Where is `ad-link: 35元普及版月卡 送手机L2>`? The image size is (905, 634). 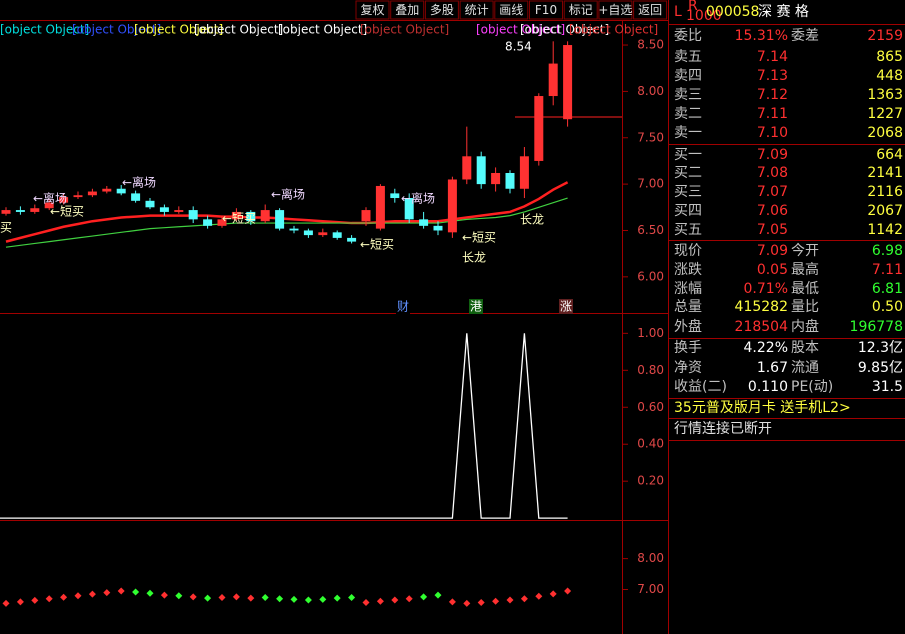
ad-link: 35元普及版月卡 送手机L2> is located at coordinates (762, 408).